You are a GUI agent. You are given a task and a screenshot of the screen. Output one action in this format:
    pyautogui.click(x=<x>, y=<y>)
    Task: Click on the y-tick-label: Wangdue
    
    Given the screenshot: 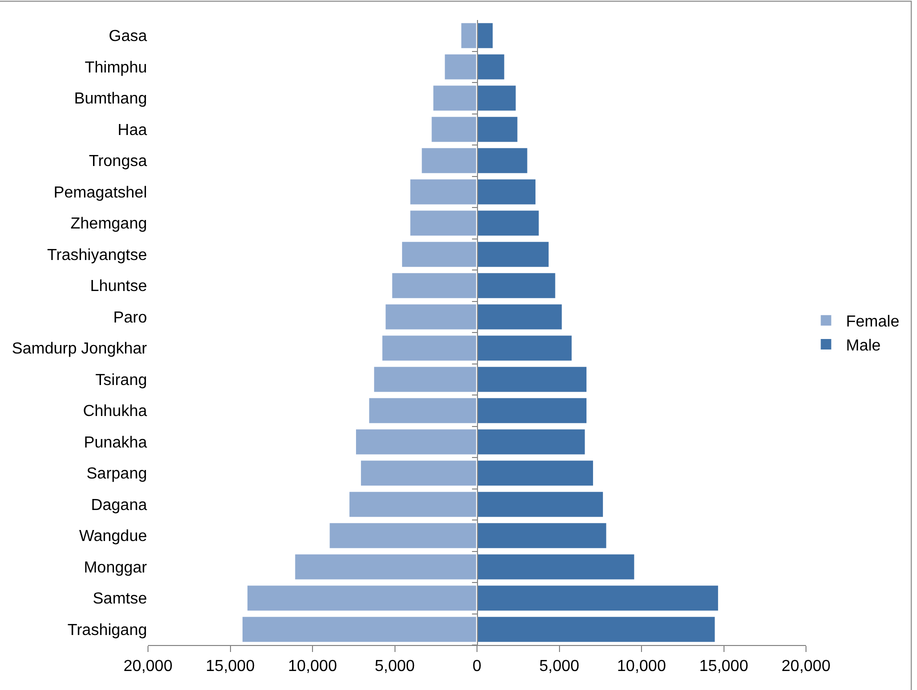 What is the action you would take?
    pyautogui.click(x=113, y=537)
    